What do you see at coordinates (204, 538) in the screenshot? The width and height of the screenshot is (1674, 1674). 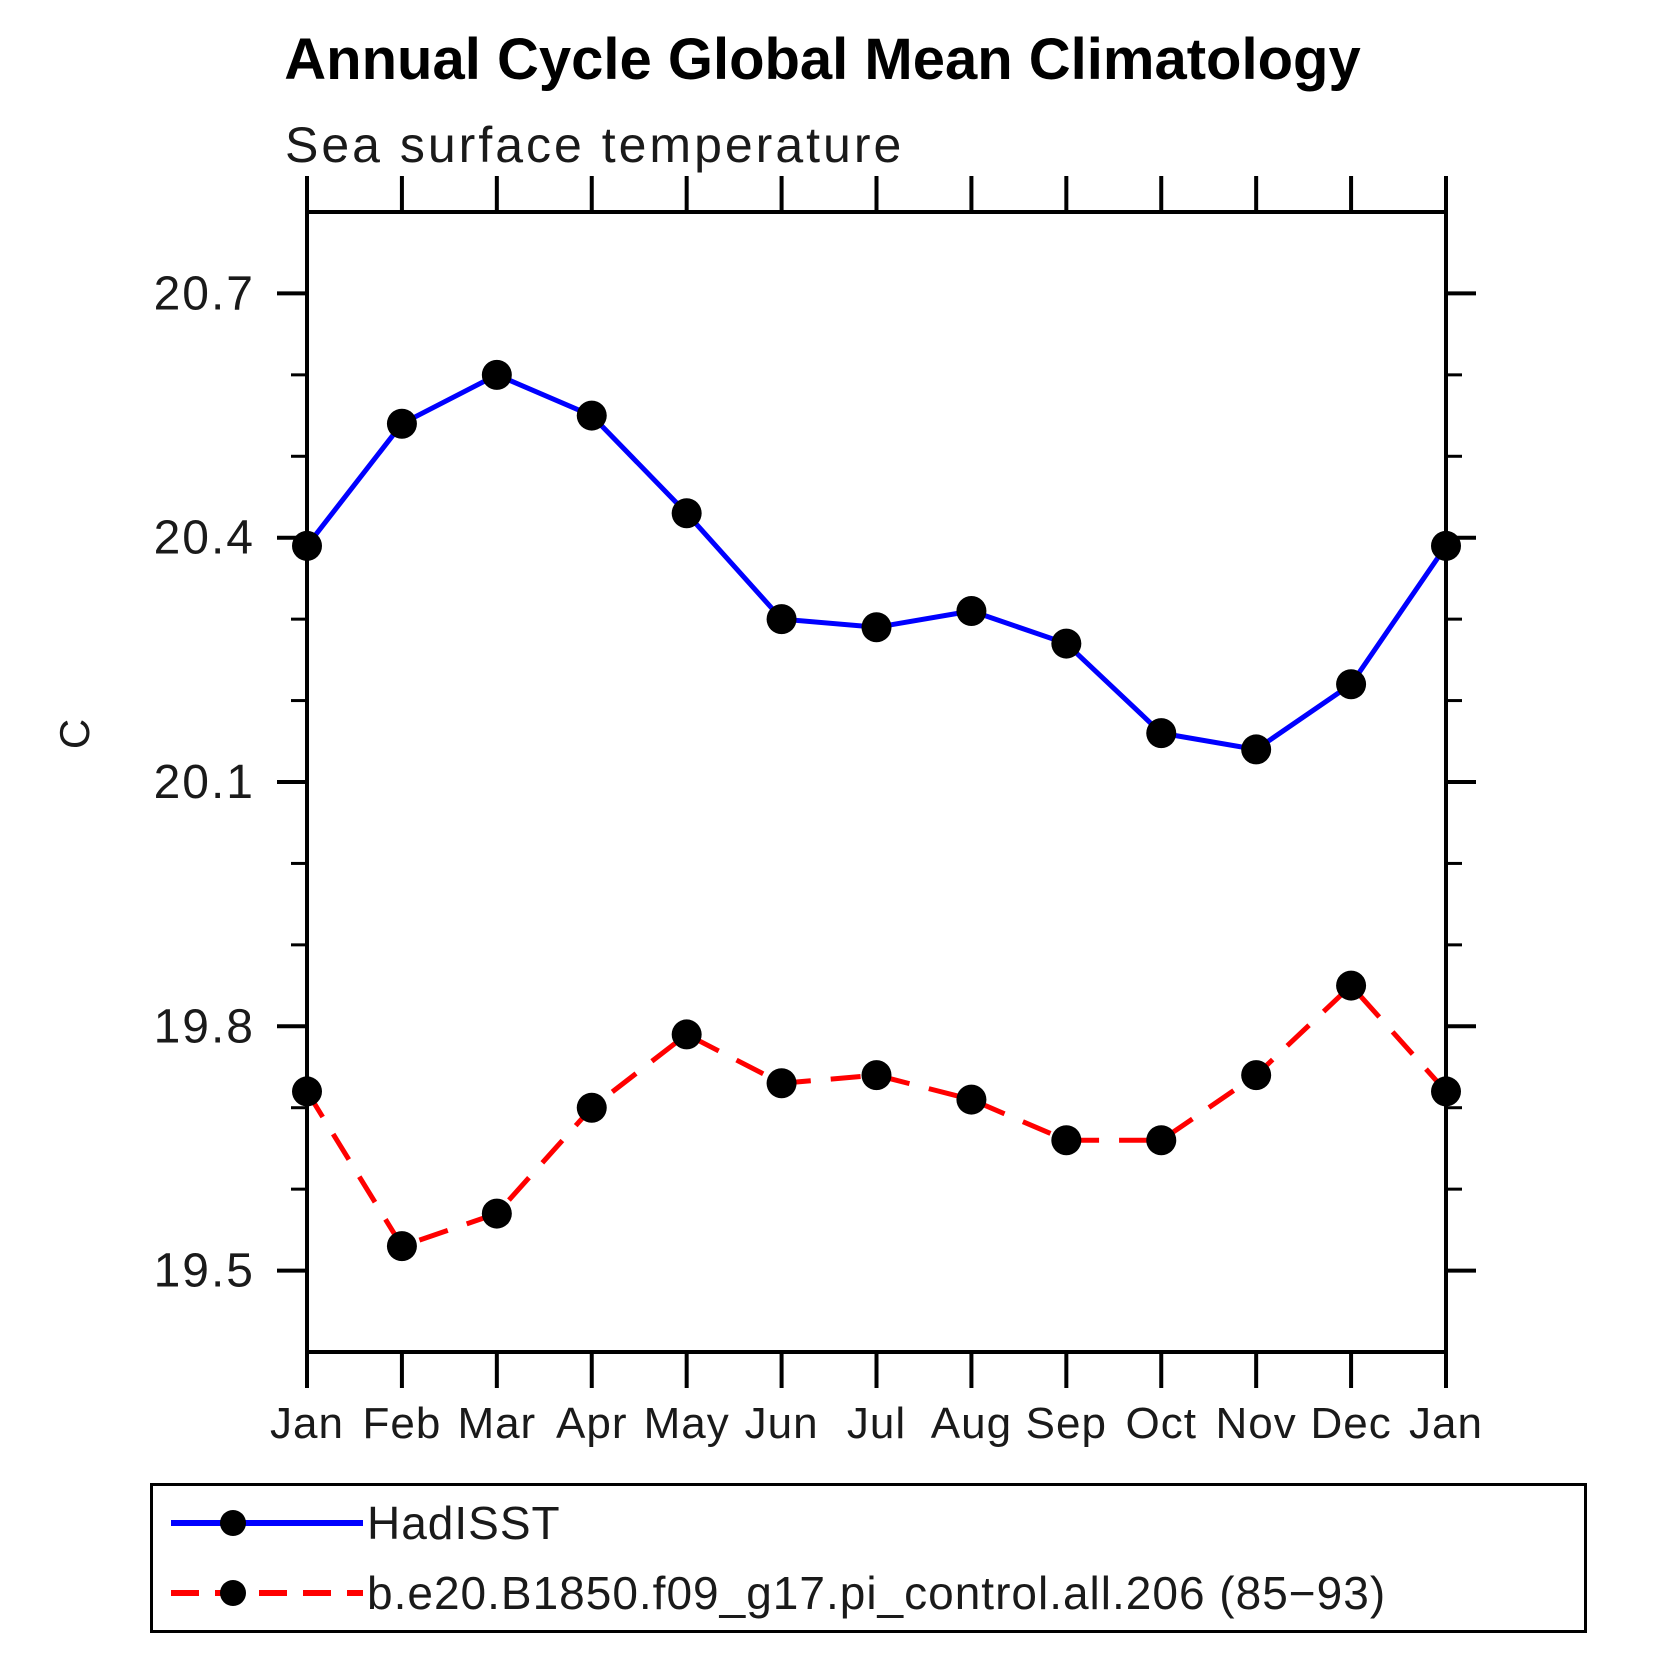 I see `y-tick-label: 20.4` at bounding box center [204, 538].